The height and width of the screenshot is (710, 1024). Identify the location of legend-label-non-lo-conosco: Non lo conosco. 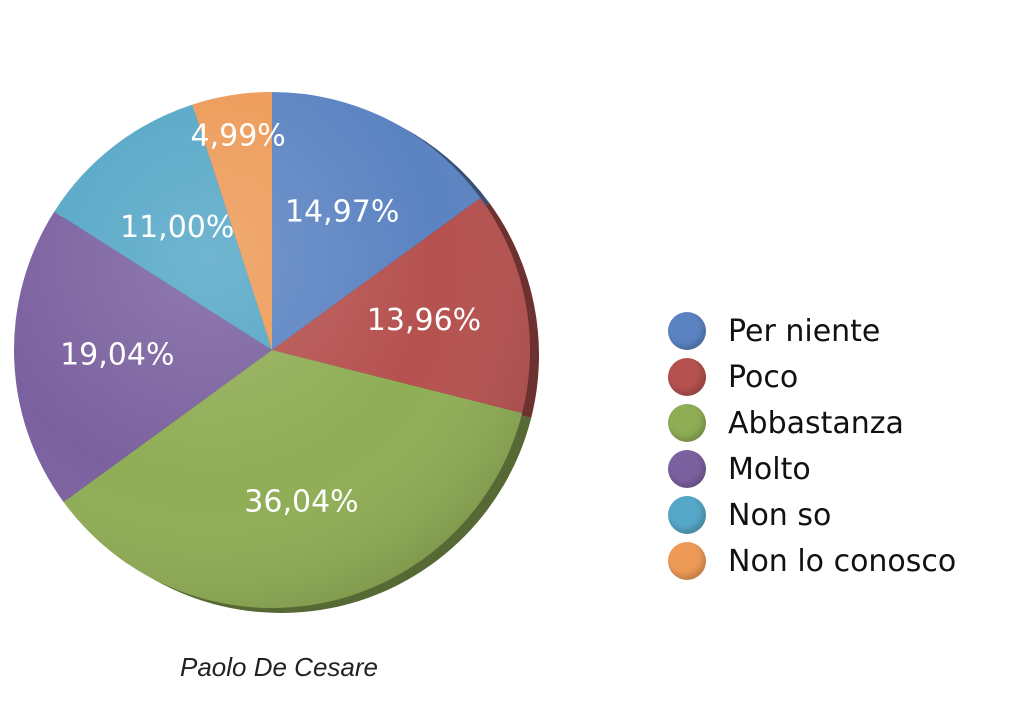
(842, 561).